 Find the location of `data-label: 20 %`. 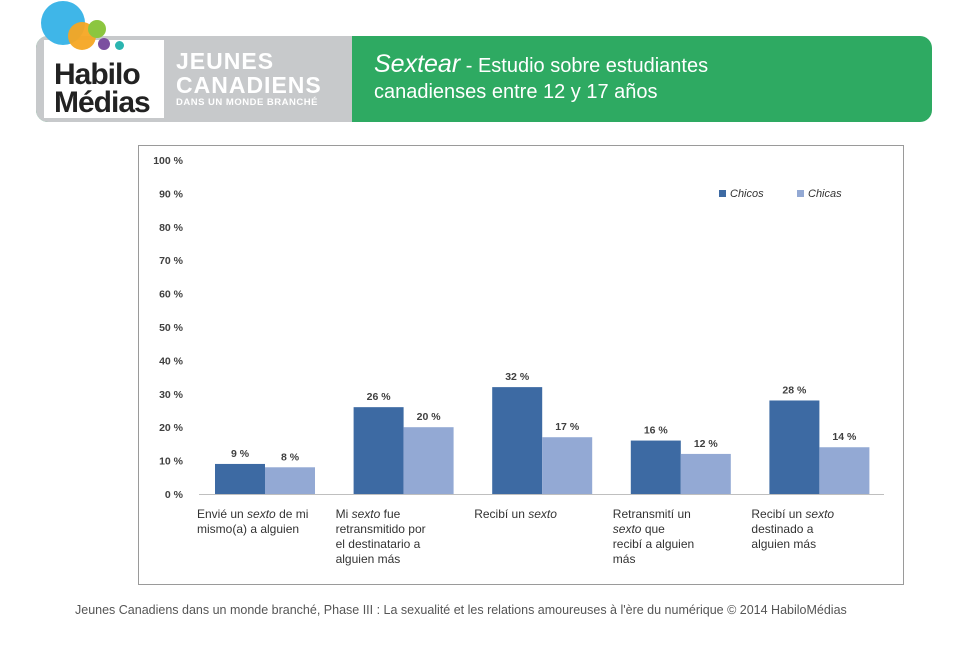

data-label: 20 % is located at coordinates (429, 417).